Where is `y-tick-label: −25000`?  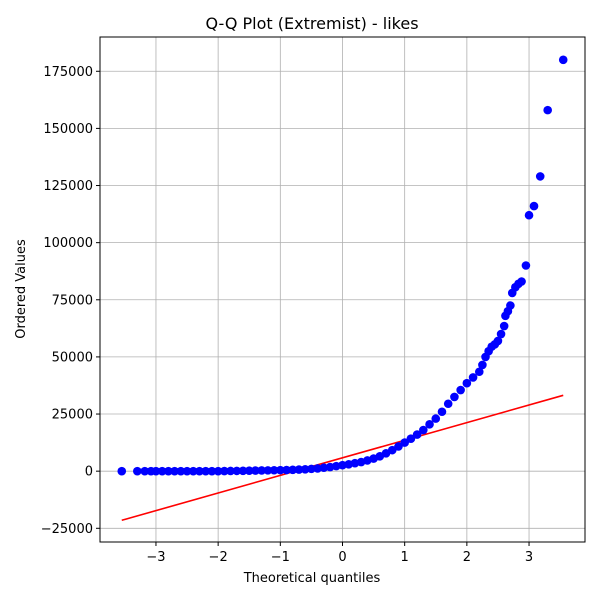 y-tick-label: −25000 is located at coordinates (67, 529).